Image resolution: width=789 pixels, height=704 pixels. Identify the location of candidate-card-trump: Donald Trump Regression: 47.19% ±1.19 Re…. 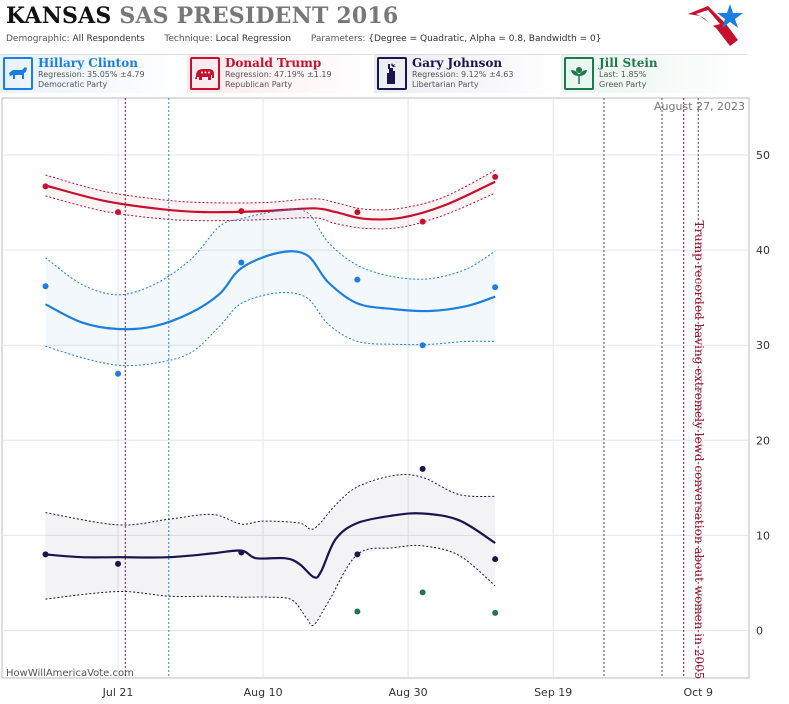
(280, 73).